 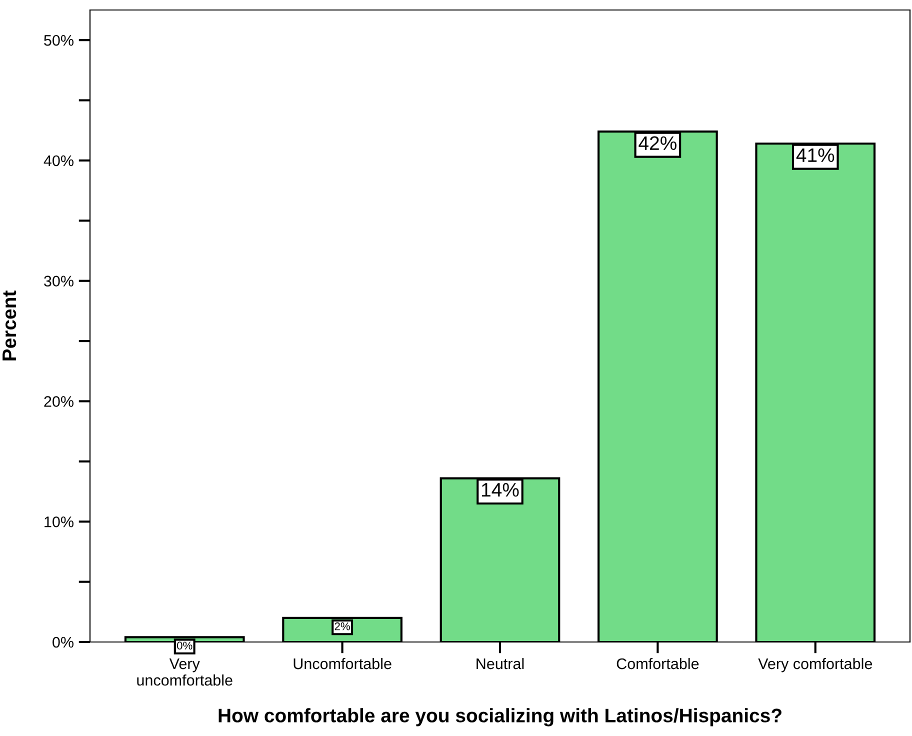 What do you see at coordinates (500, 664) in the screenshot?
I see `x-tick-label: Neutral` at bounding box center [500, 664].